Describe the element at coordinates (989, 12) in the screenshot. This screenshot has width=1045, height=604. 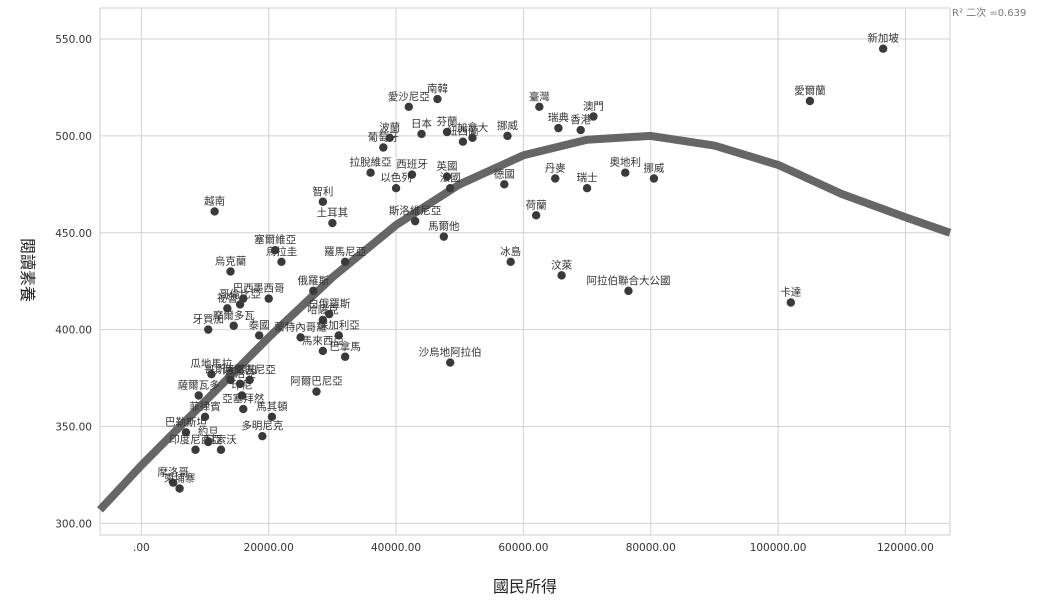
I see `fit-r2-label: R² 二次 =0.639` at that location.